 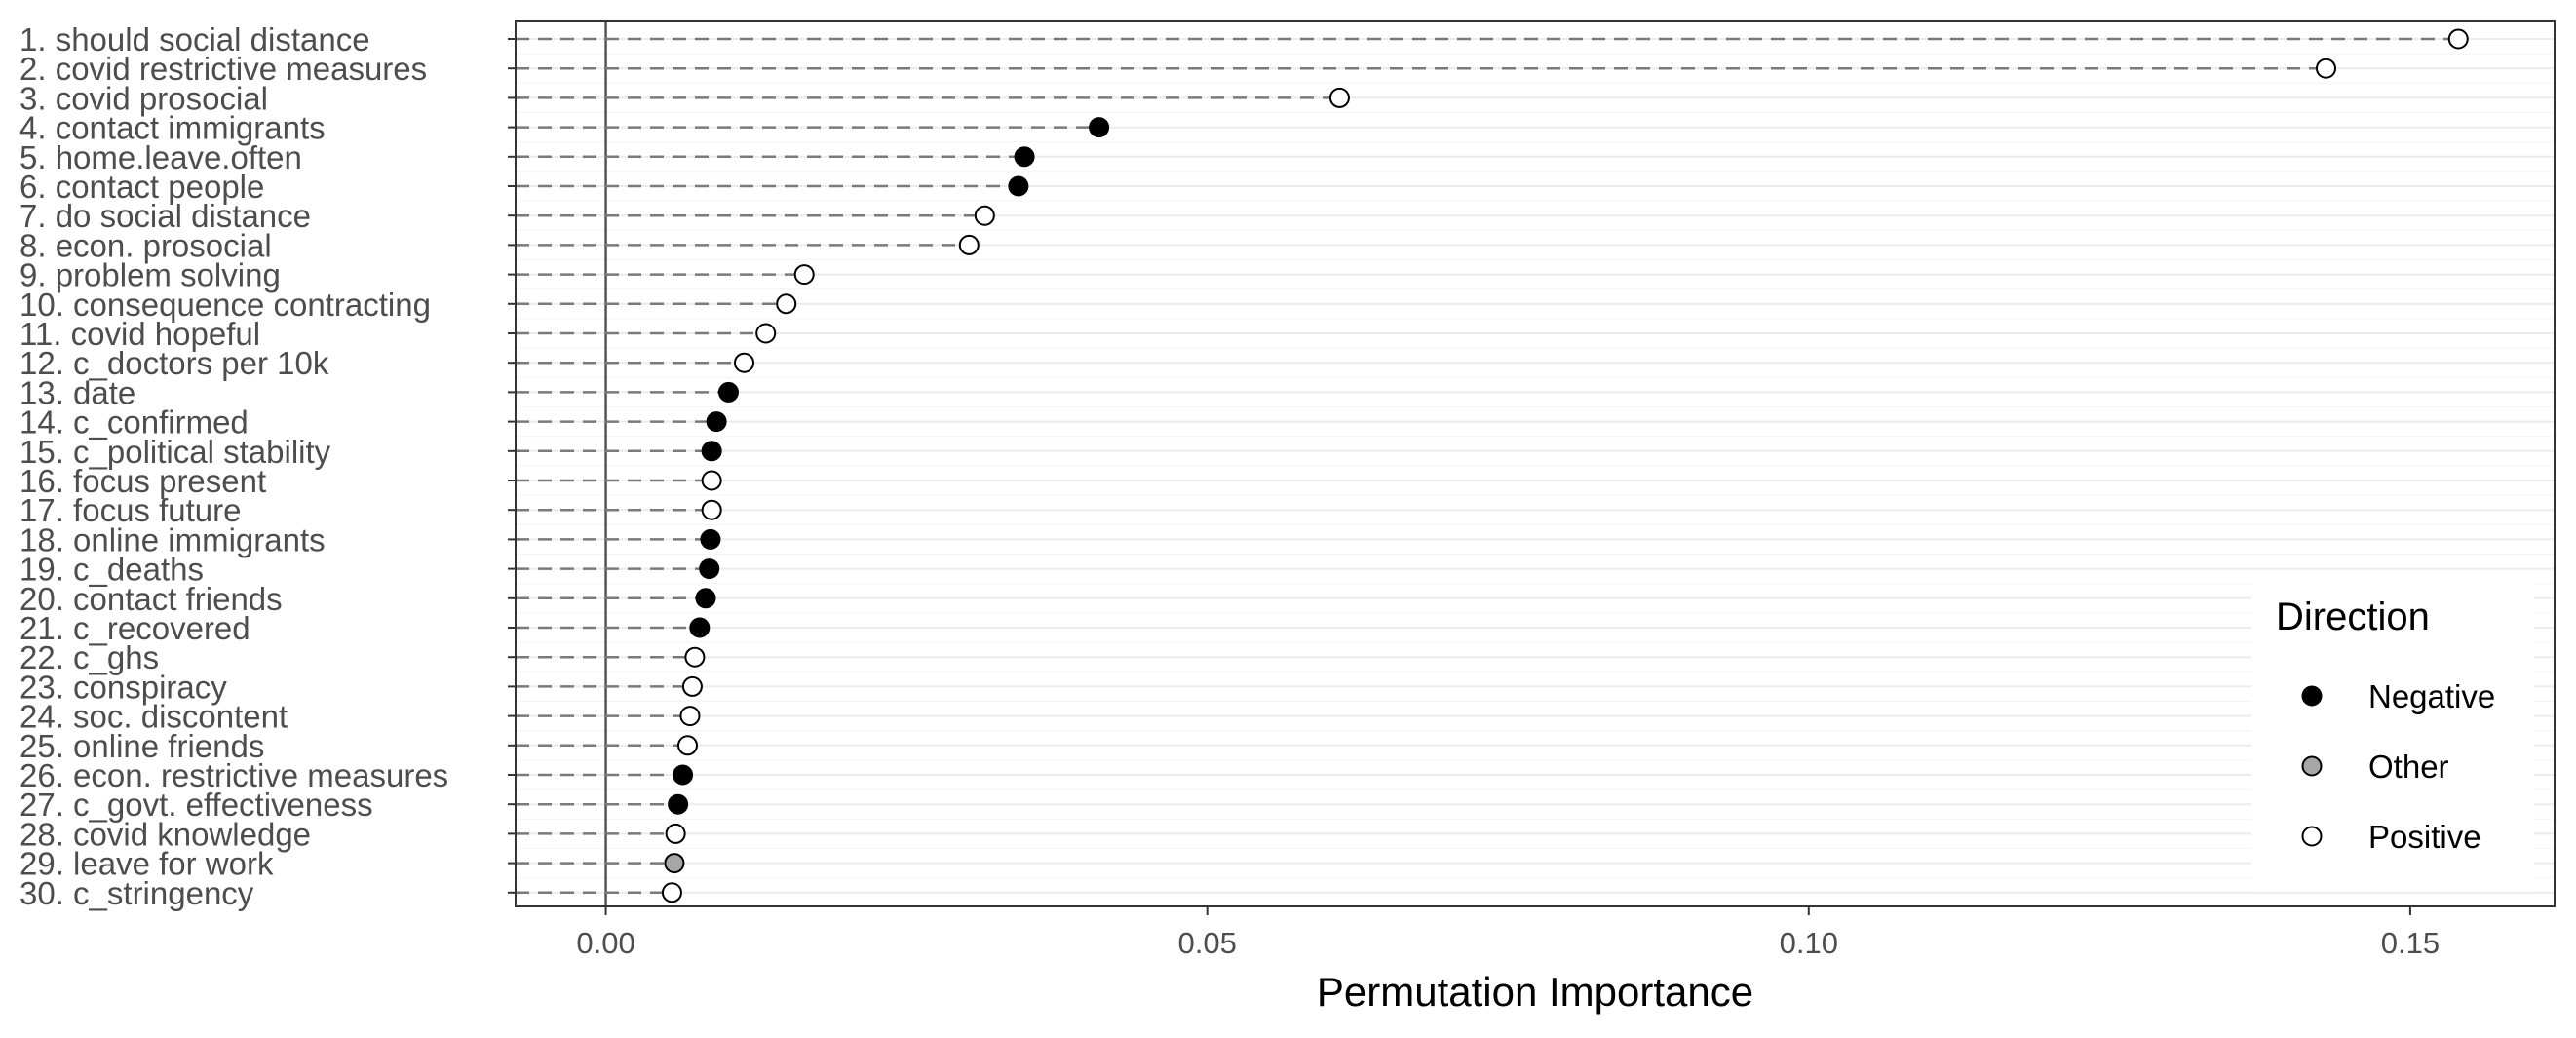 What do you see at coordinates (143, 98) in the screenshot?
I see `y-tick-label: 3. covid prosocial` at bounding box center [143, 98].